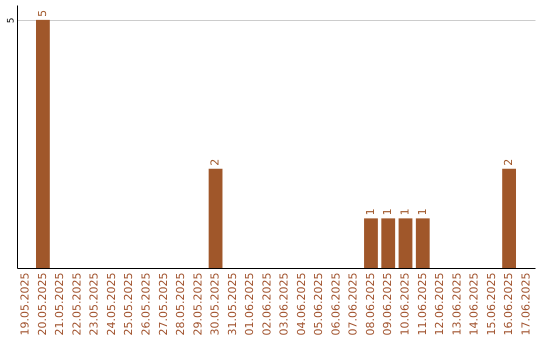  I want to click on x-tick-label: 13.06.2025, so click(457, 304).